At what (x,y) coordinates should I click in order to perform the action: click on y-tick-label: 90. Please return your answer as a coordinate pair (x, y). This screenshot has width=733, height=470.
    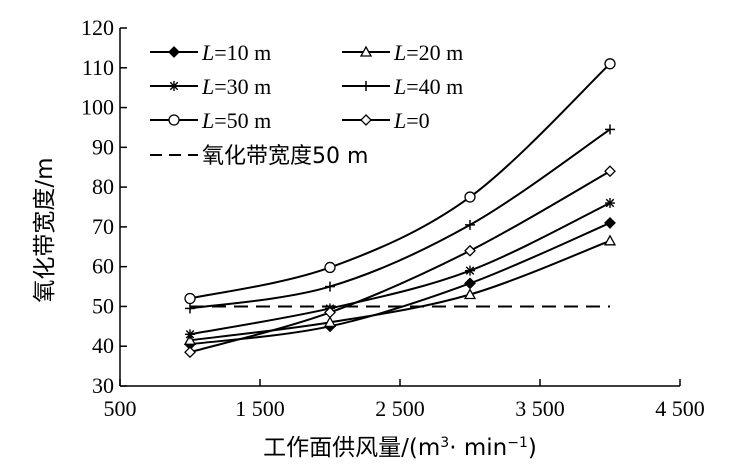
    Looking at the image, I should click on (103, 146).